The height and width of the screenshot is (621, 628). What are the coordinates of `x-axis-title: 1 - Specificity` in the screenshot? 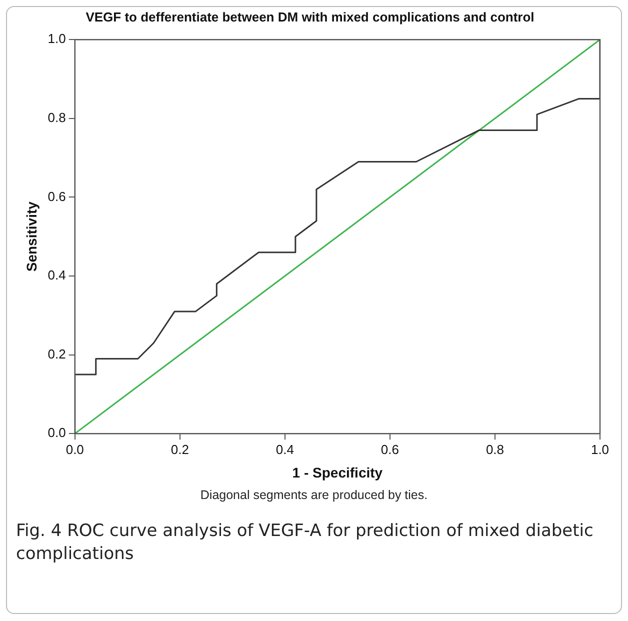 It's located at (337, 472).